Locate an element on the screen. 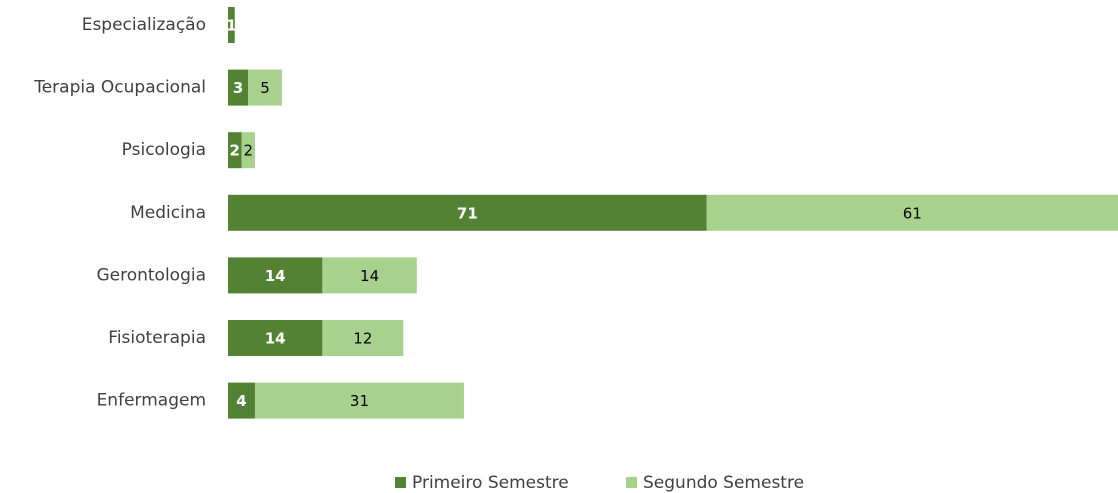 The height and width of the screenshot is (493, 1118). data-label: 71 is located at coordinates (467, 213).